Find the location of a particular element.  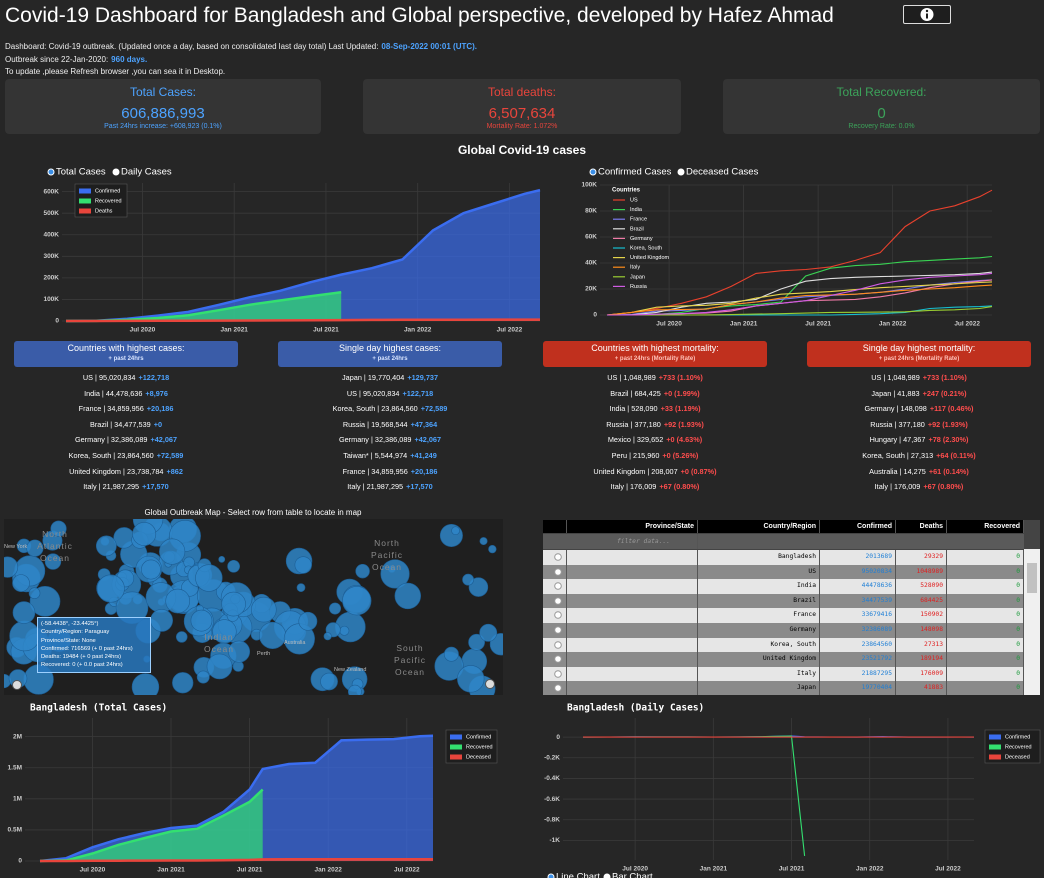

list-row: Brazil | 684,425 +0 (1.99%) is located at coordinates (655, 393).